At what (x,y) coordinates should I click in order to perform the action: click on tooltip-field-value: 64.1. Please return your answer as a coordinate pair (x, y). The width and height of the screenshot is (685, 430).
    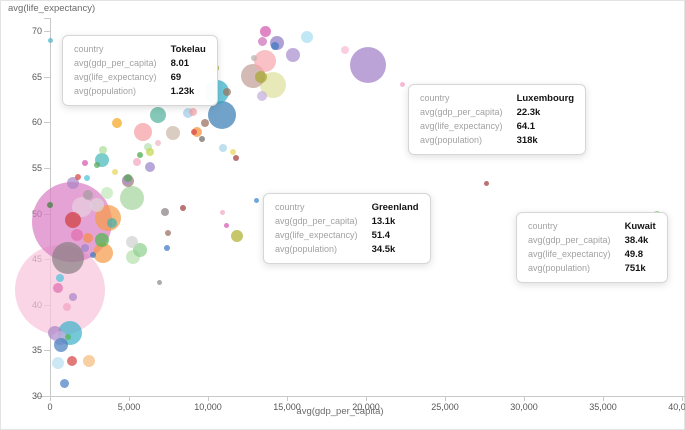
    Looking at the image, I should click on (526, 126).